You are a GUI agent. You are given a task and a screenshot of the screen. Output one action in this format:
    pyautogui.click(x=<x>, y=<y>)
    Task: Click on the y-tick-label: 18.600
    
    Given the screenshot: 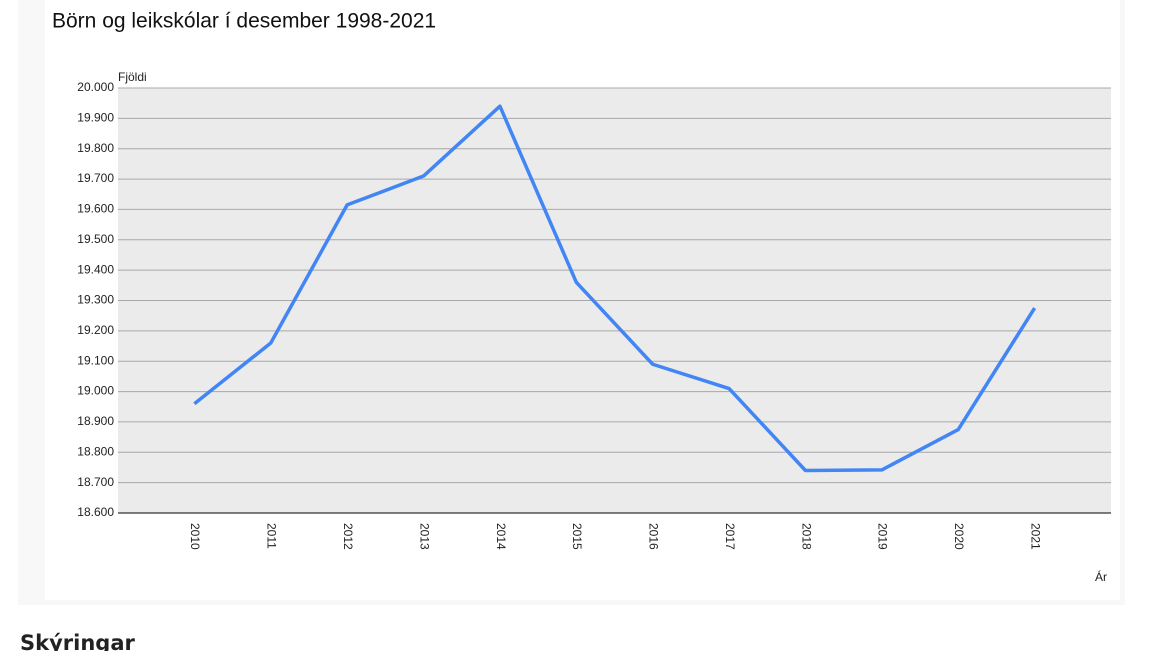 What is the action you would take?
    pyautogui.click(x=95, y=512)
    